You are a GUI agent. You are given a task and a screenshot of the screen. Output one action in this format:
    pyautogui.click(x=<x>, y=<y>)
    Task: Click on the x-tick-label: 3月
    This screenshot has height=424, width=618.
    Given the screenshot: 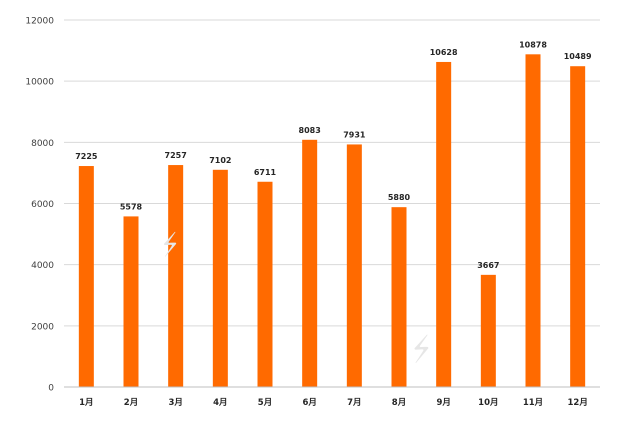 What is the action you would take?
    pyautogui.click(x=175, y=403)
    